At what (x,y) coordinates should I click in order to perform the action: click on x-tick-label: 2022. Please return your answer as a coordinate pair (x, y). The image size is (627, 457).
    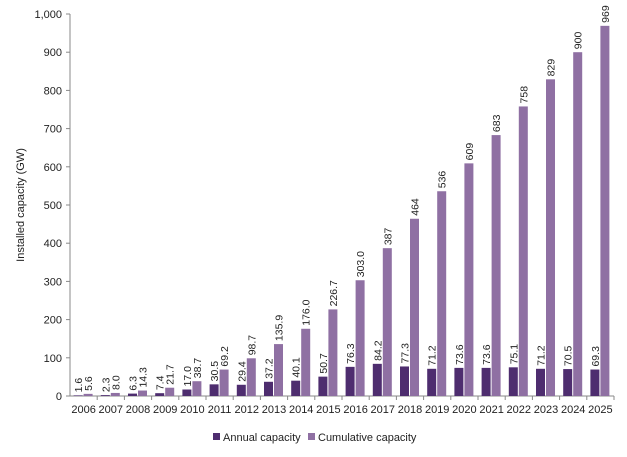
    Looking at the image, I should click on (519, 410).